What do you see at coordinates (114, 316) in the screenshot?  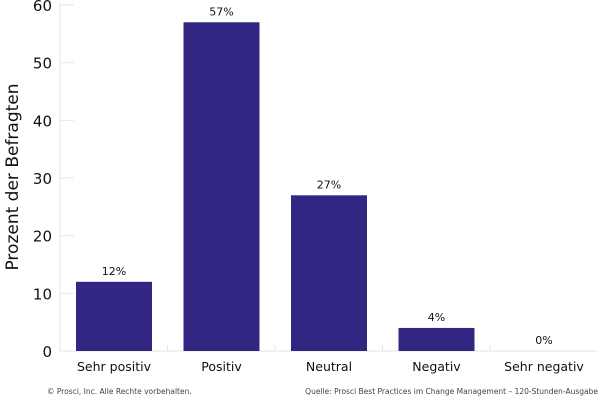 I see `bar-sehr-positiv` at bounding box center [114, 316].